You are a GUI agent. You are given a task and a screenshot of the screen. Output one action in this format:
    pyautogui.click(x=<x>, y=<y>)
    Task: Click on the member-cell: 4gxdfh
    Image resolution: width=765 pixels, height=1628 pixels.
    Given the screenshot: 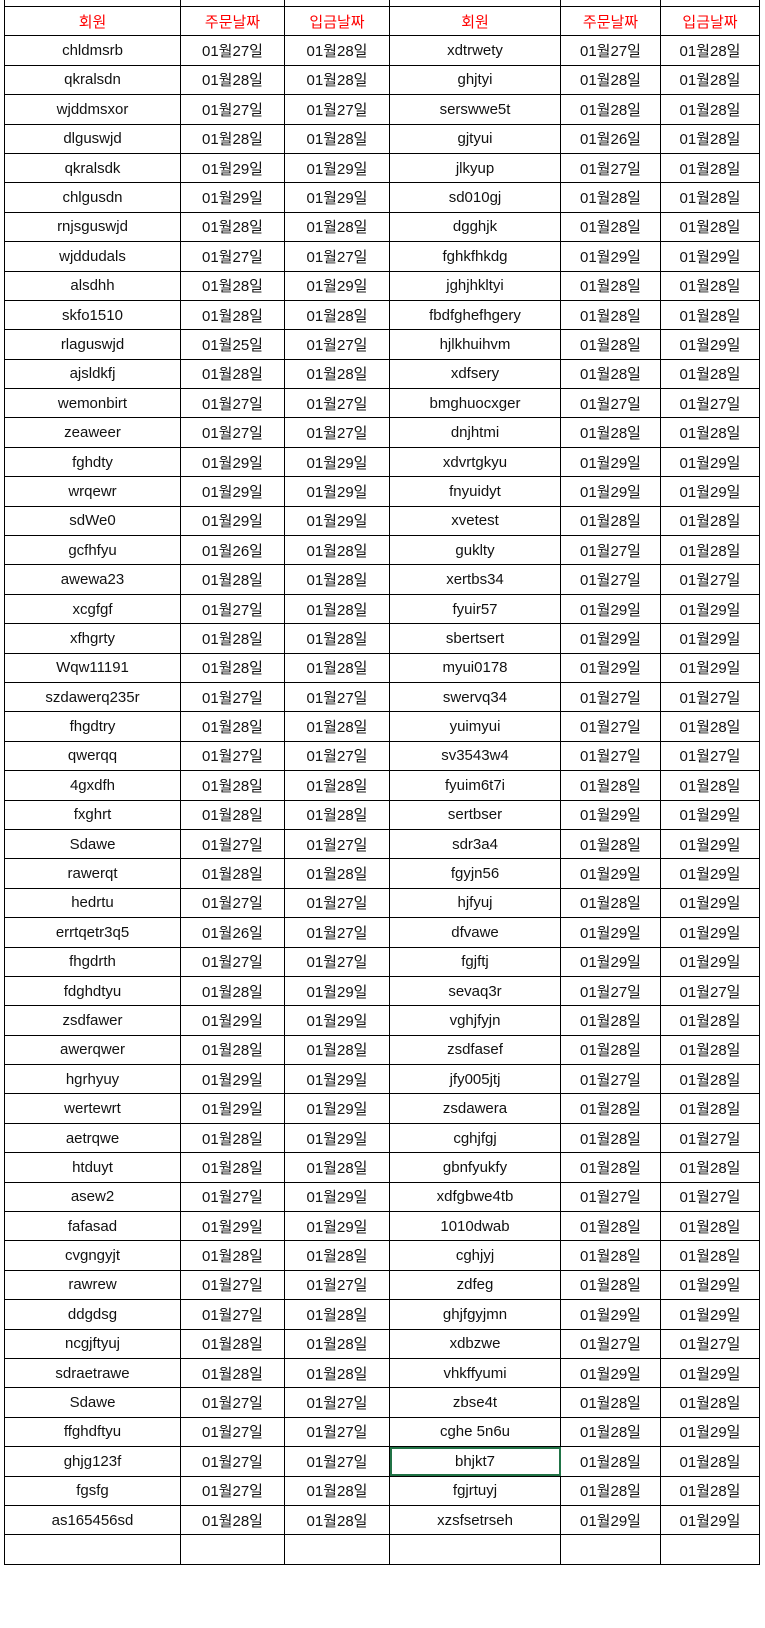 What is the action you would take?
    pyautogui.click(x=92, y=785)
    